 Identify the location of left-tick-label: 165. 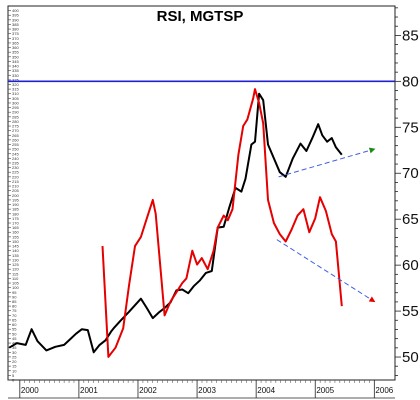
(15, 227).